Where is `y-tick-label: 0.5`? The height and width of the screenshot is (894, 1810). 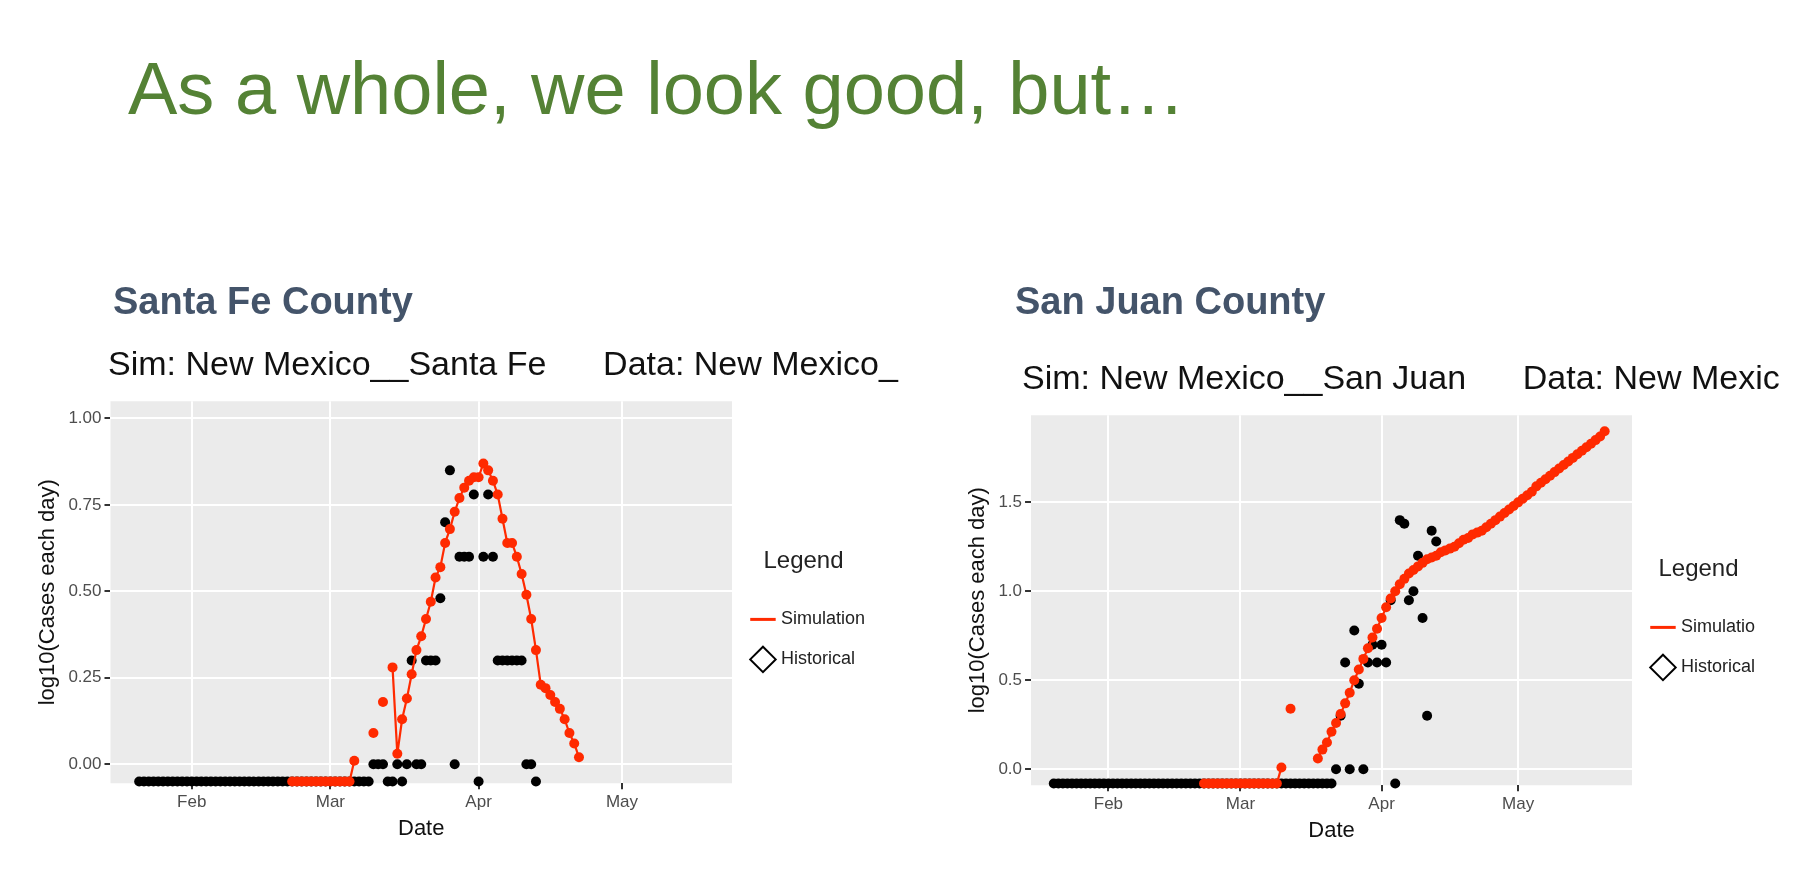
y-tick-label: 0.5 is located at coordinates (1010, 679).